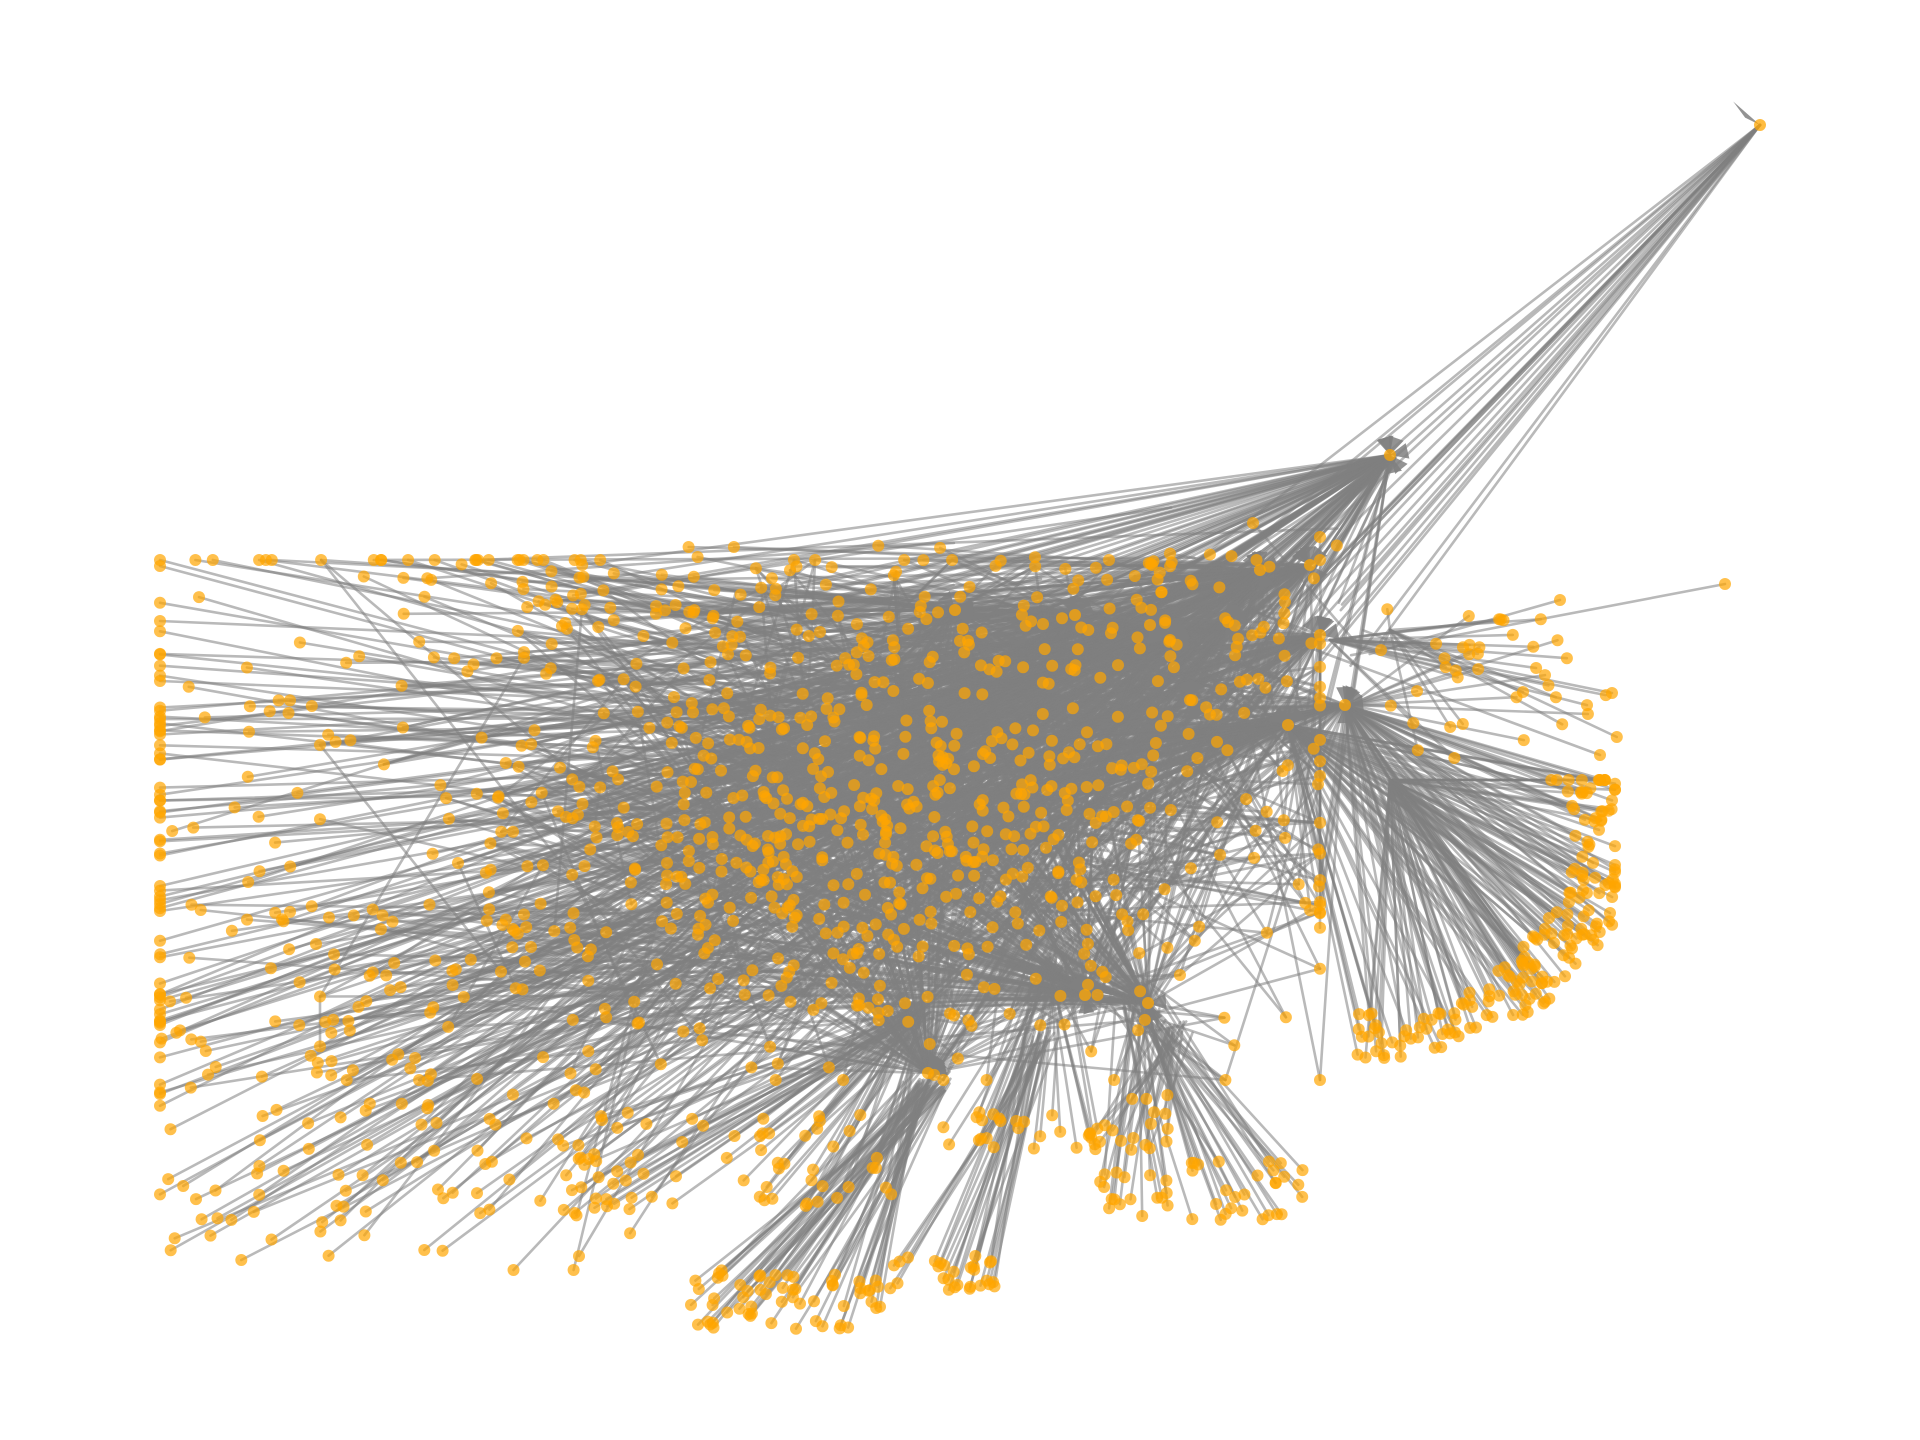 The width and height of the screenshot is (1920, 1440). I want to click on edge-arrow-head, so click(965, 617).